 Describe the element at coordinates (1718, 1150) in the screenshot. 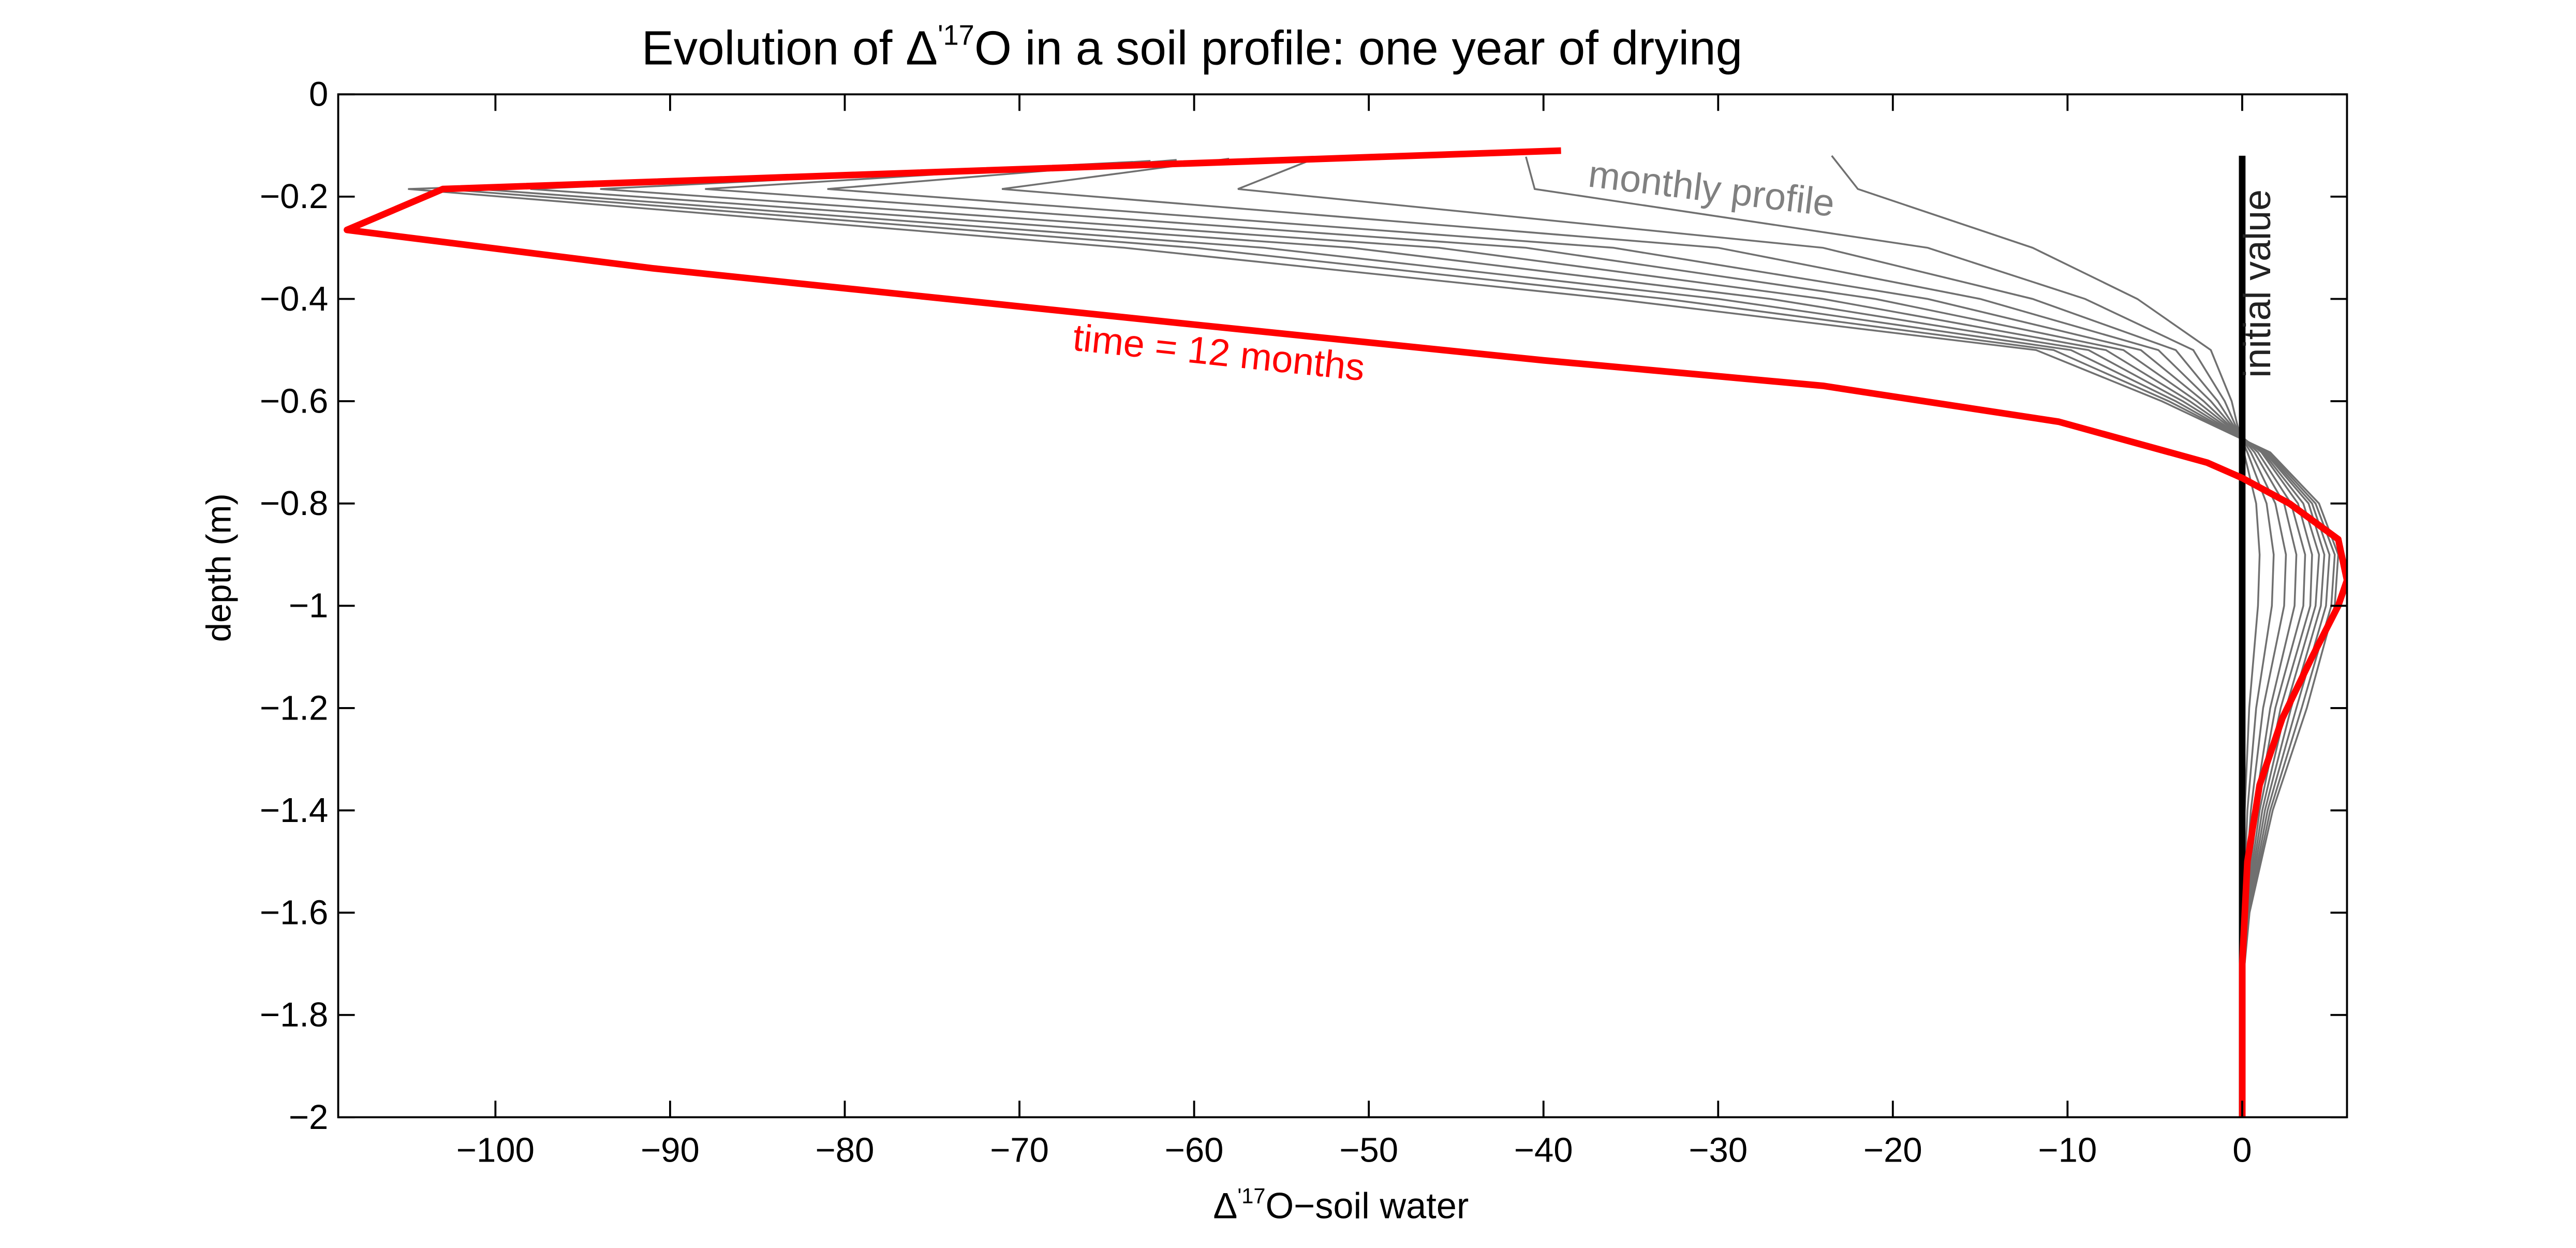

I see `x-tick-label: −30` at that location.